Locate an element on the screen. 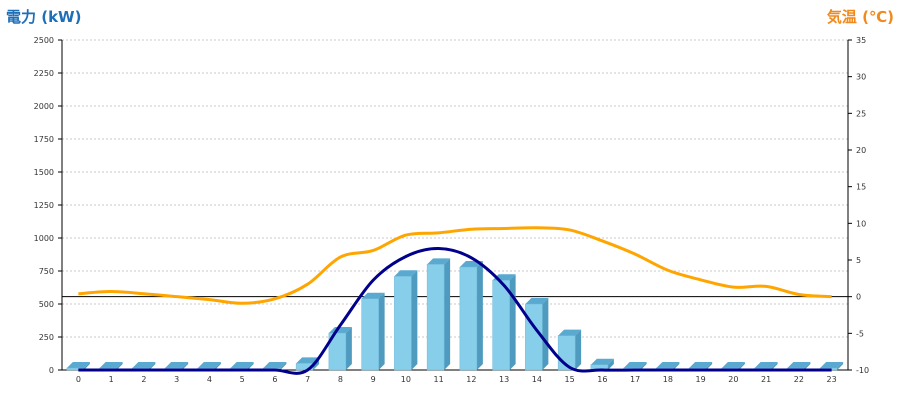 Image resolution: width=900 pixels, height=404 pixels. x-tick-label: 13 is located at coordinates (504, 379).